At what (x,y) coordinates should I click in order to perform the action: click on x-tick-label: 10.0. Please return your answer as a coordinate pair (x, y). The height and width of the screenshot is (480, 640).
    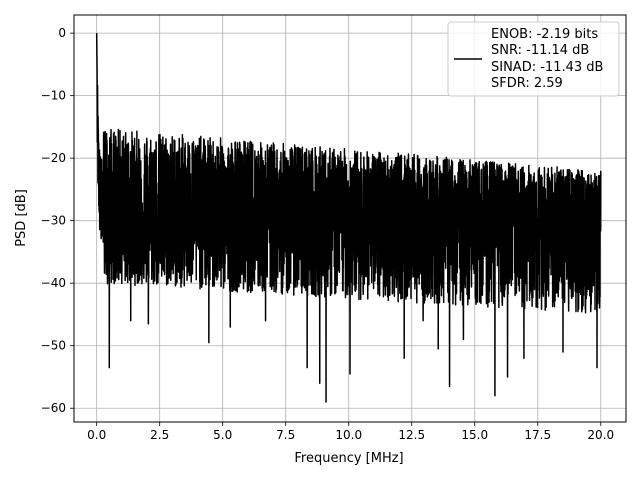
    Looking at the image, I should click on (348, 435).